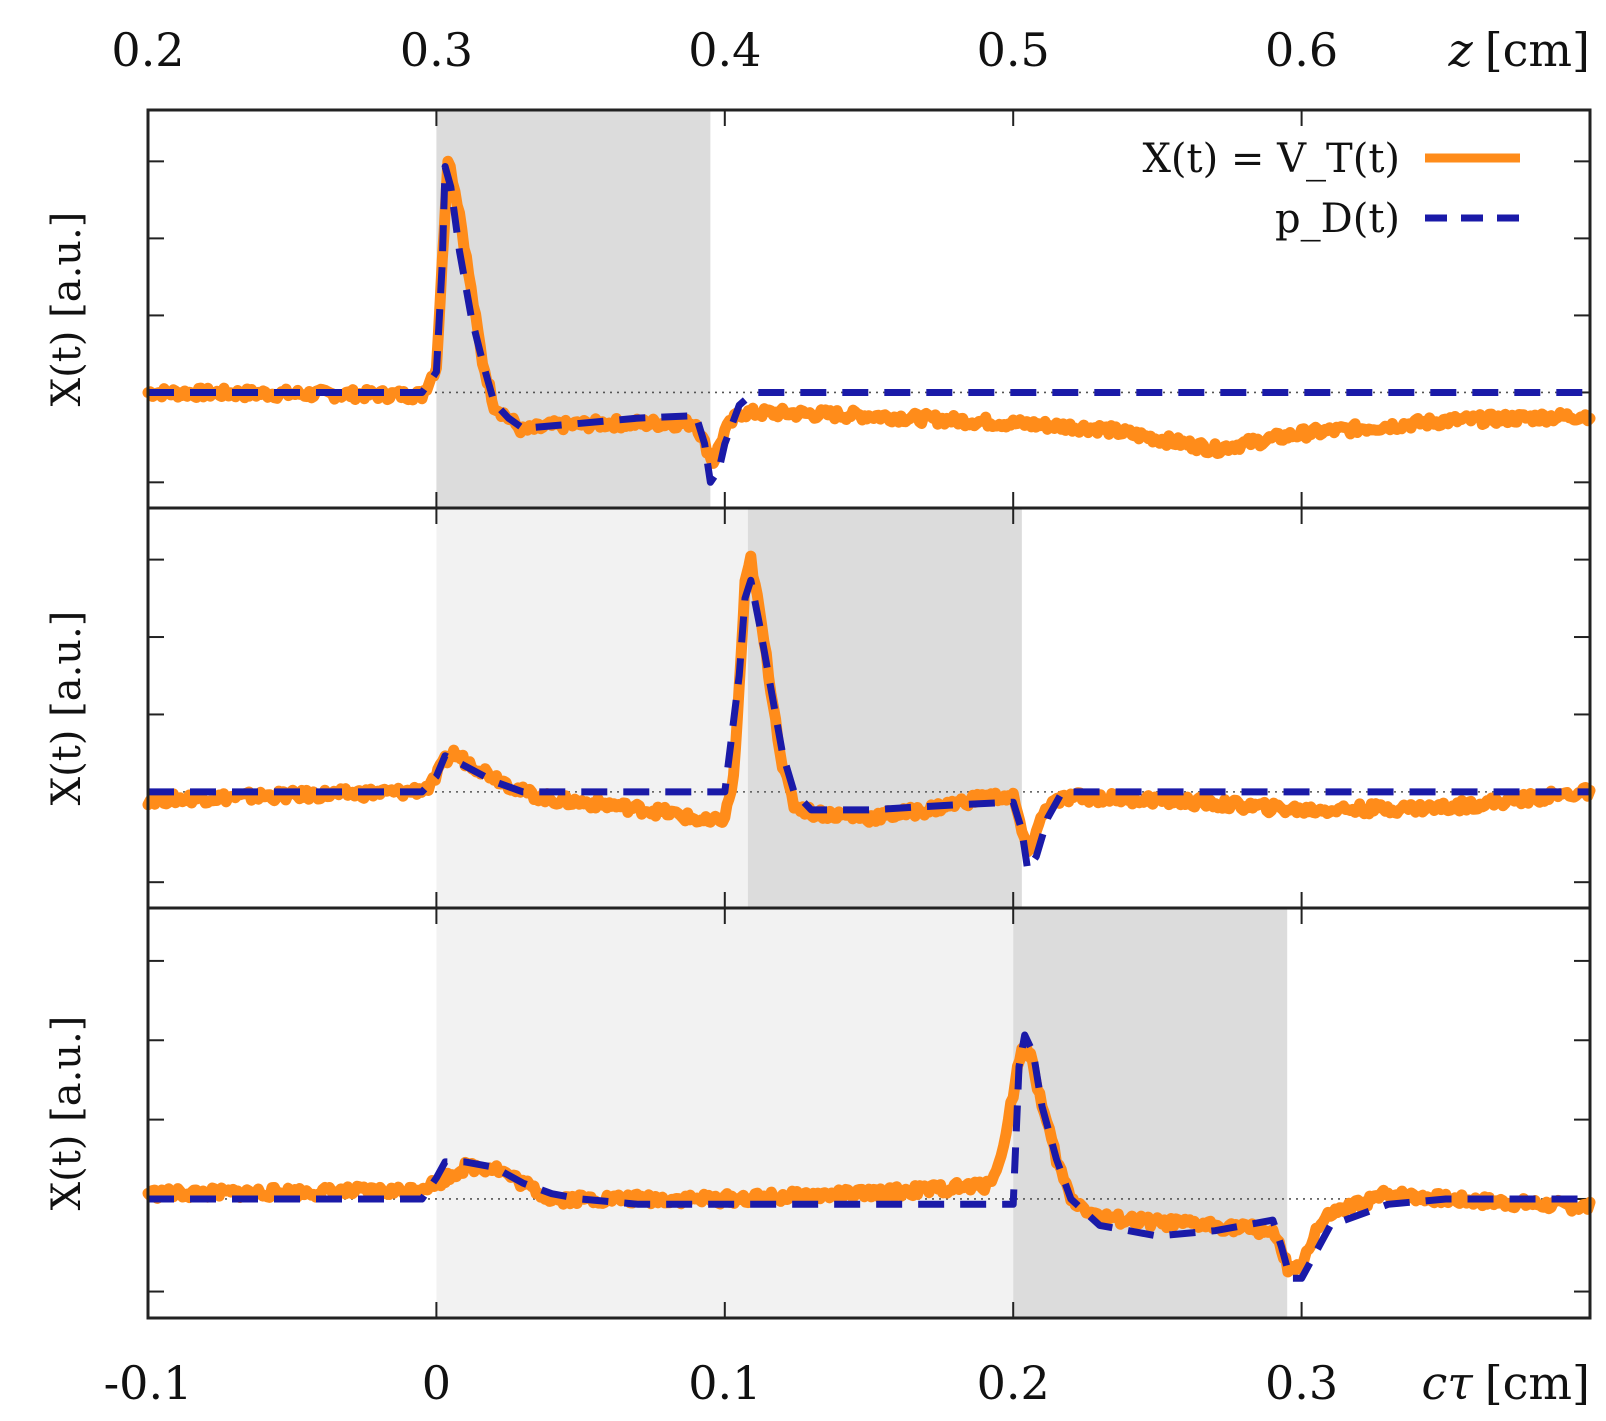 Image resolution: width=1606 pixels, height=1421 pixels. Describe the element at coordinates (1013, 50) in the screenshot. I see `top-tick-label: 0.5` at that location.